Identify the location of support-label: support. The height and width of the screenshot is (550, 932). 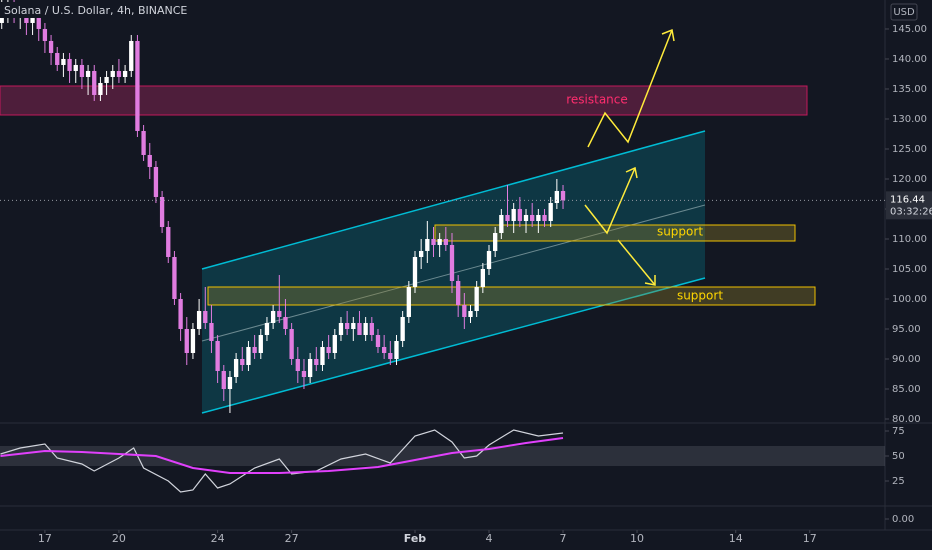
(680, 232).